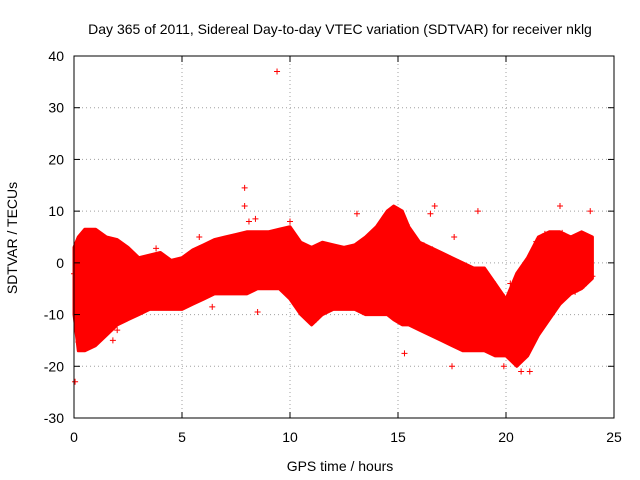  What do you see at coordinates (182, 437) in the screenshot?
I see `x-tick-label: 5` at bounding box center [182, 437].